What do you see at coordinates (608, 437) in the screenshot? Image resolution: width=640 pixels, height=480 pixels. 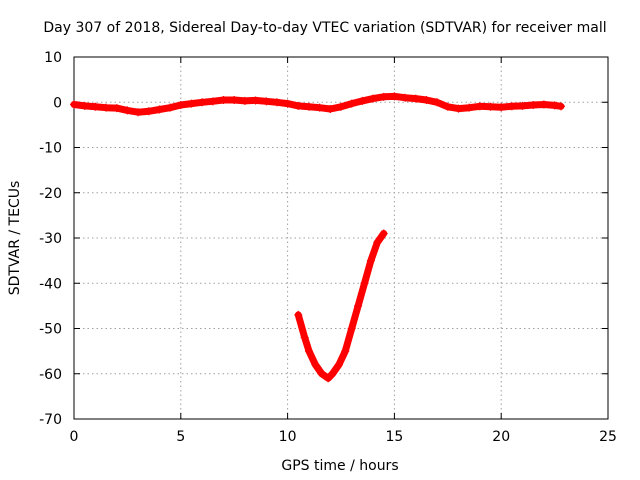 I see `x-tick-label-25: 25` at bounding box center [608, 437].